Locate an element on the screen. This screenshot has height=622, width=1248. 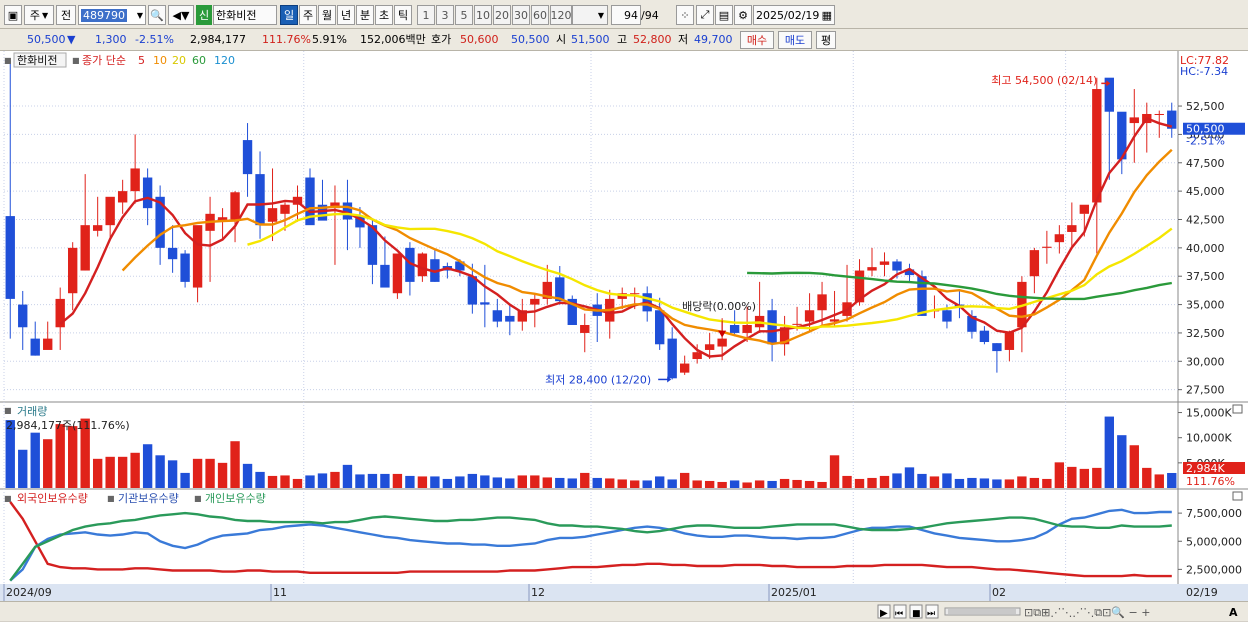
buy-button: 매수 is located at coordinates (757, 40).